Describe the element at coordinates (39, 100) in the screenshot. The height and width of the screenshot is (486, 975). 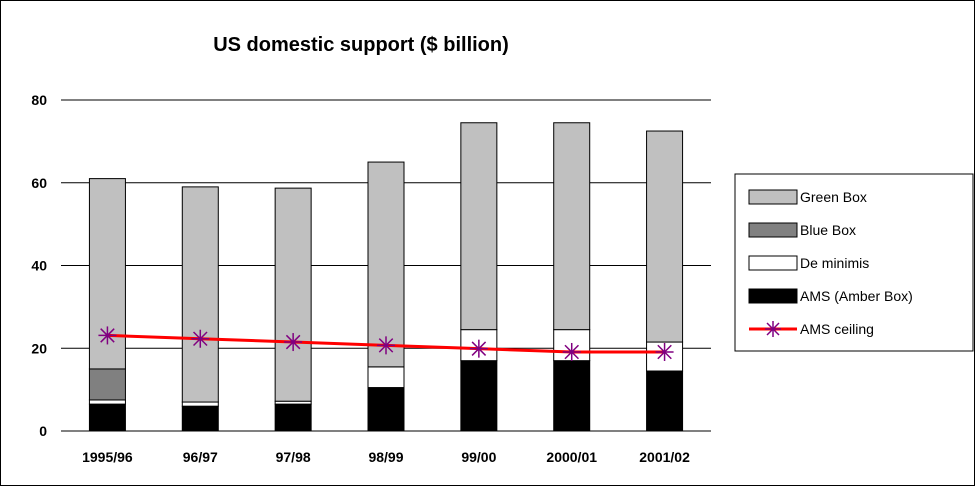
I see `y-tick-label: 80` at that location.